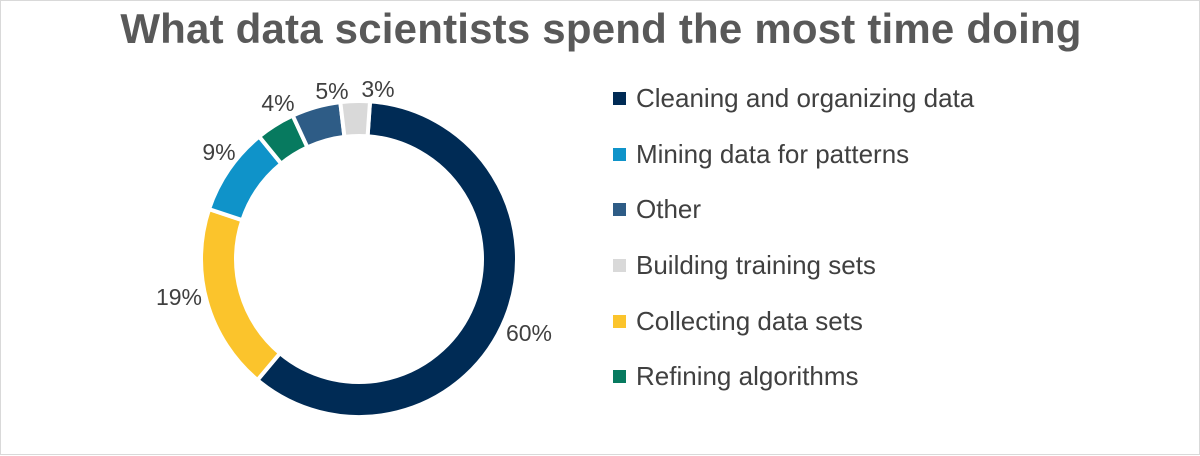  I want to click on legend-swatch-other, so click(619, 210).